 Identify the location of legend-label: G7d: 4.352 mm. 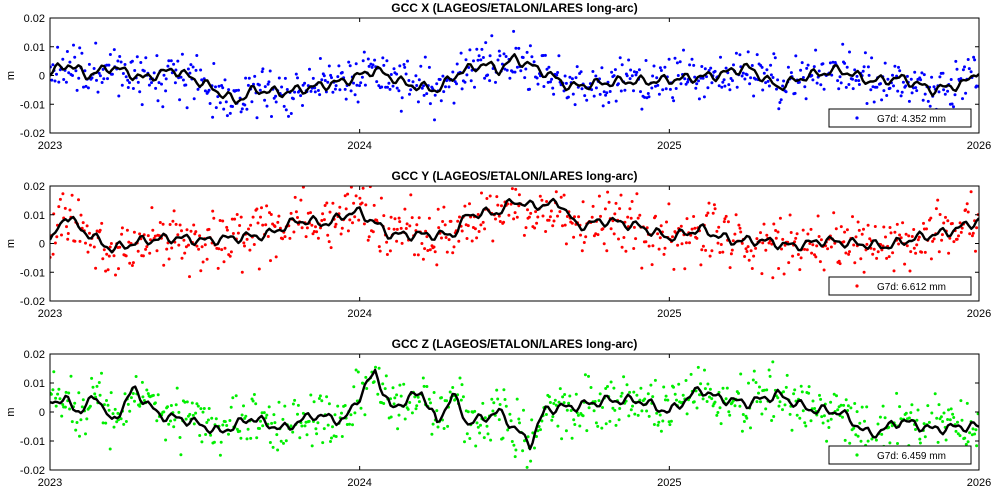
(911, 119).